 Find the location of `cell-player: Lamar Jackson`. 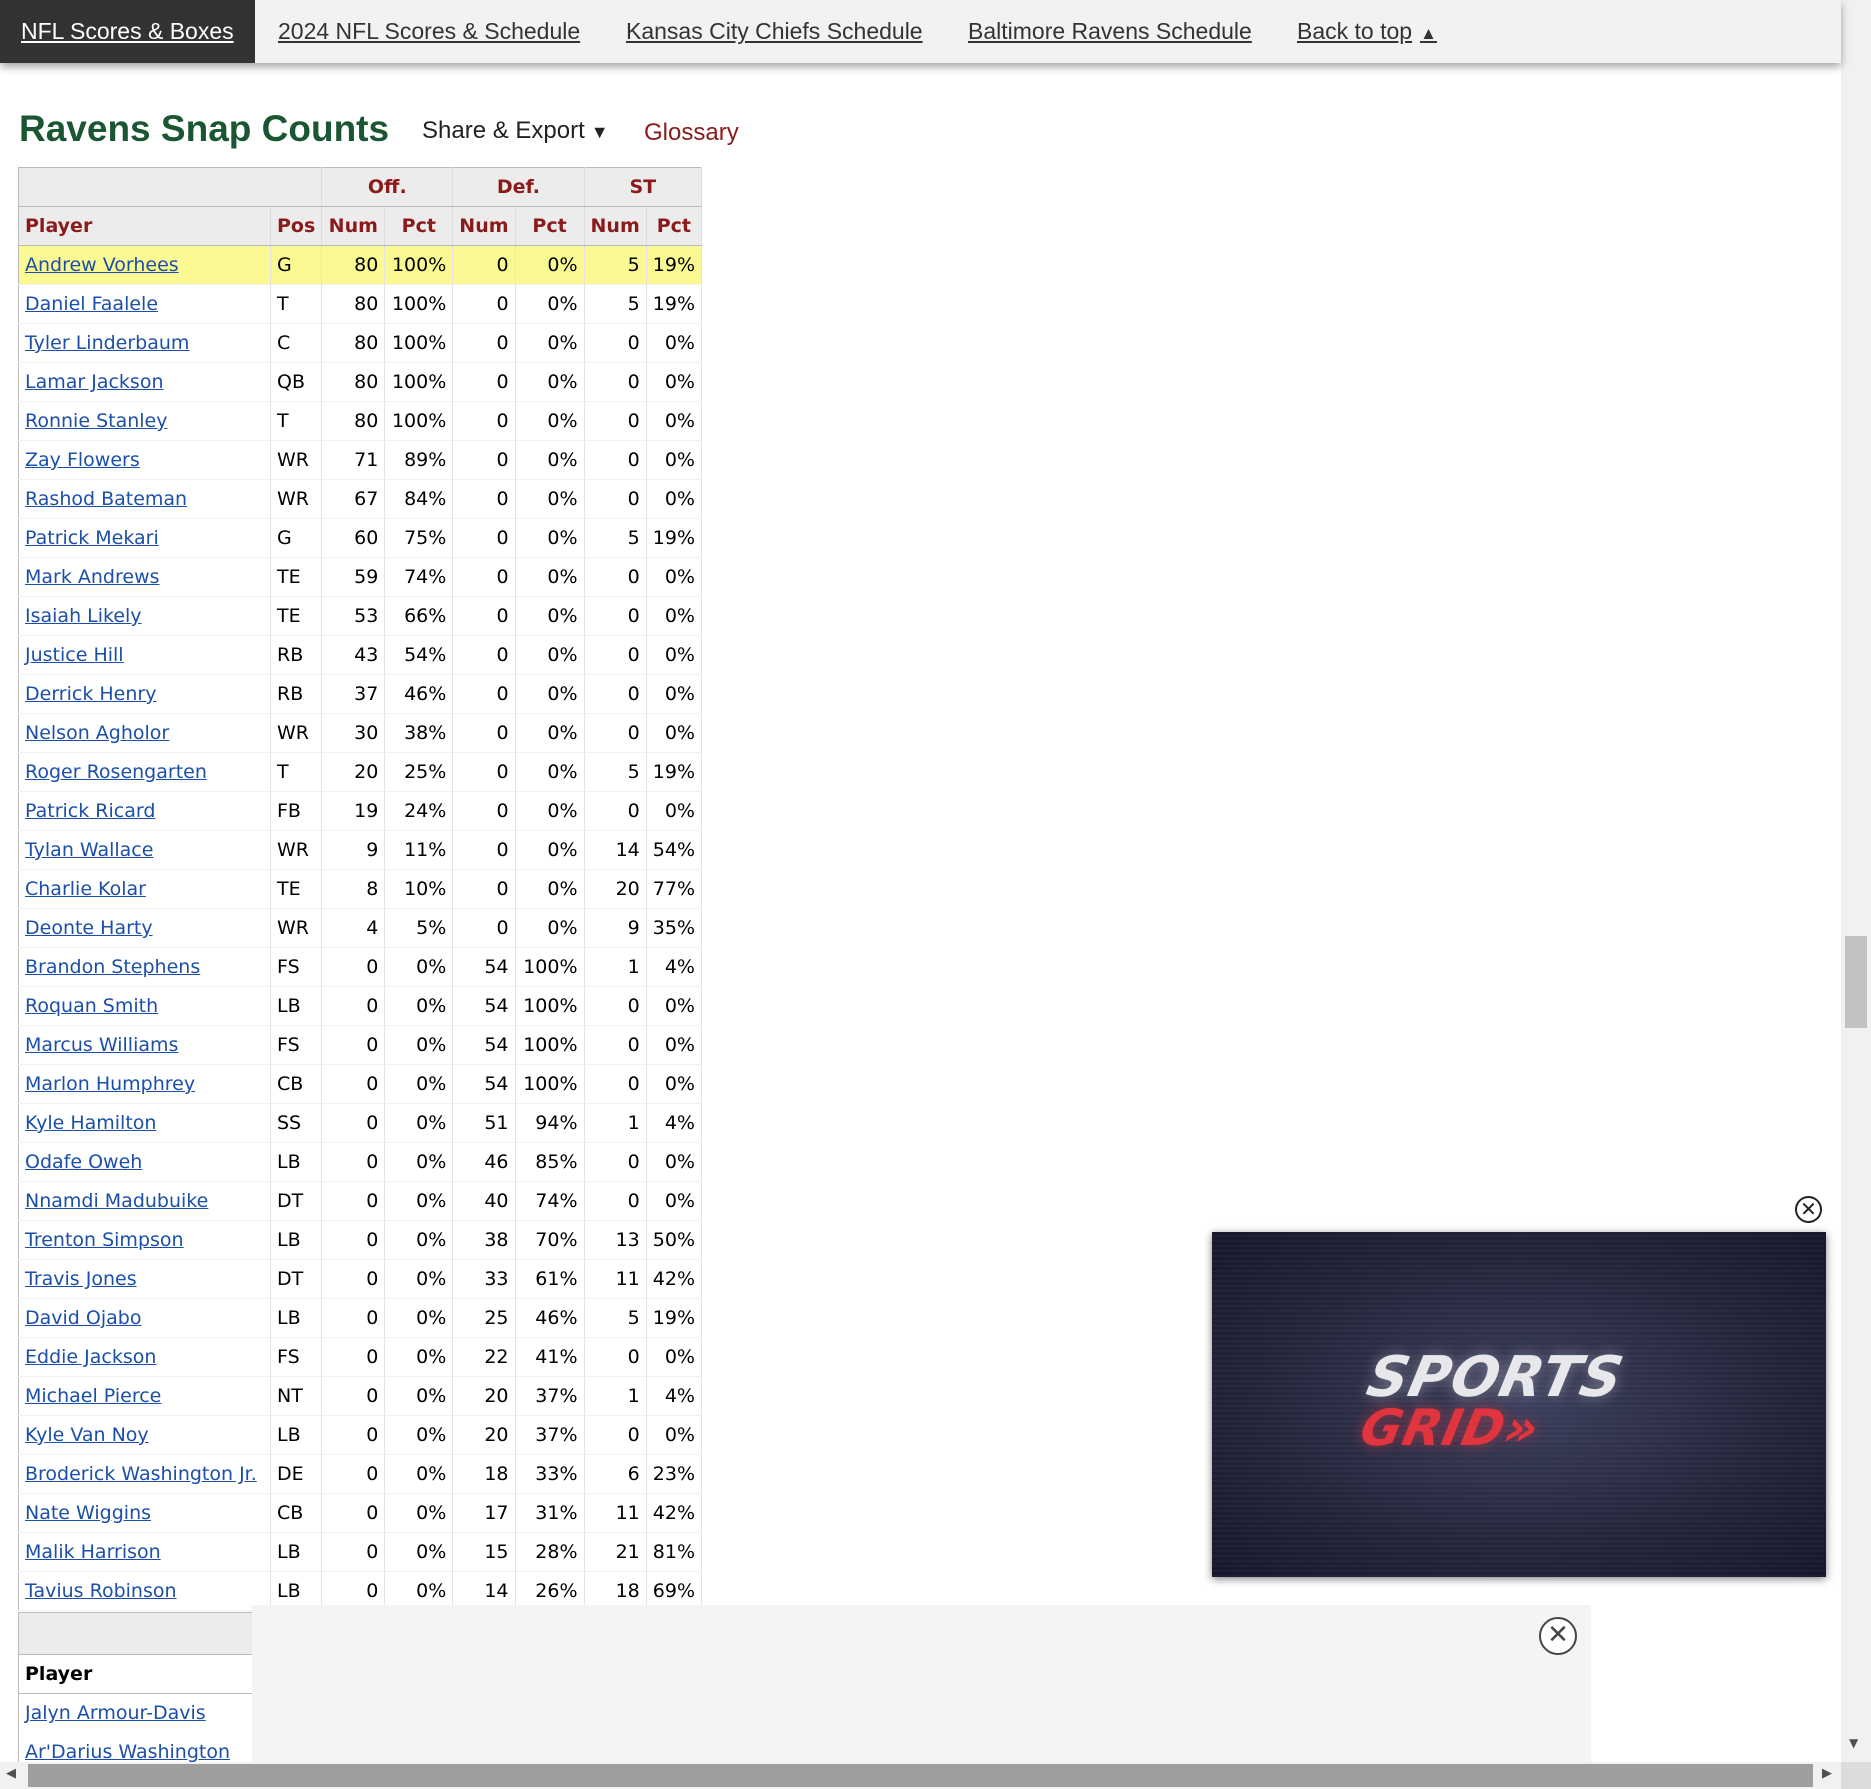

cell-player: Lamar Jackson is located at coordinates (144, 382).